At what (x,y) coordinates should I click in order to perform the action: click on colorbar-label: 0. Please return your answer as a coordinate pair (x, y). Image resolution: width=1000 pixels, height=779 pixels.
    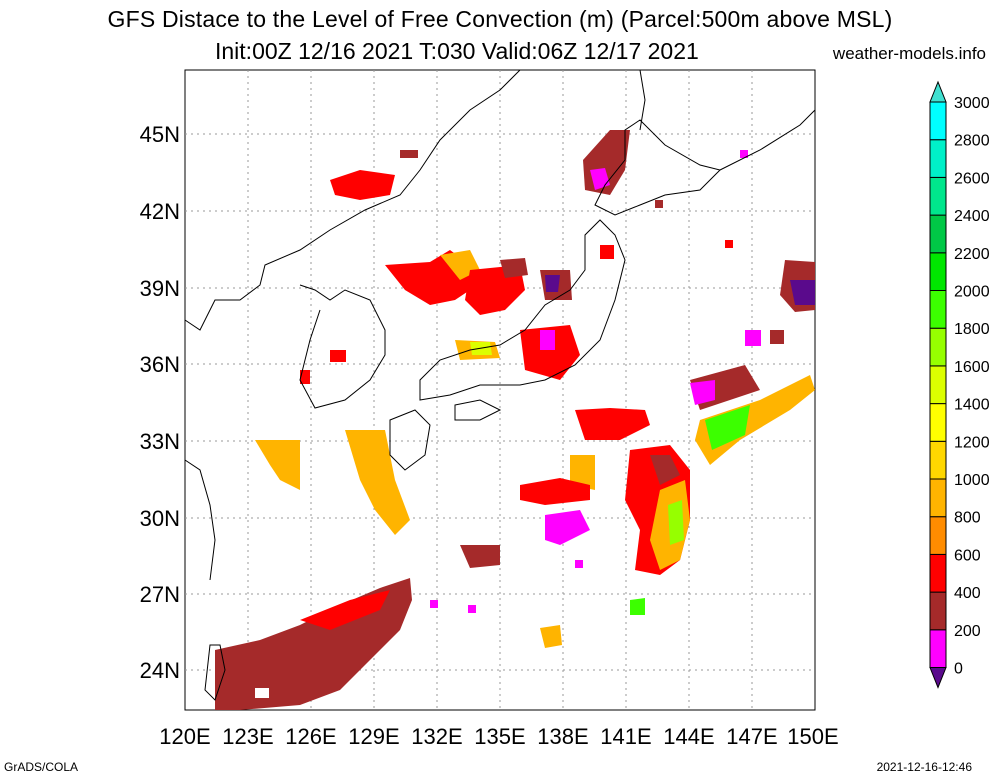
    Looking at the image, I should click on (958, 669).